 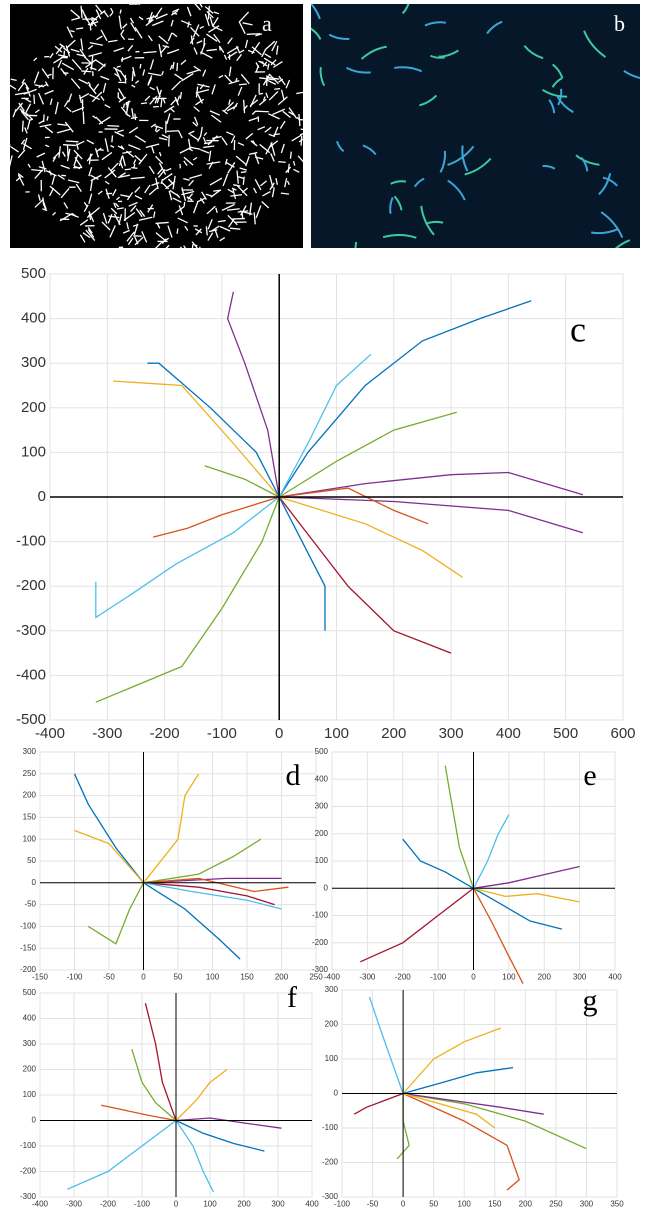 I want to click on x-tick-label: 200, so click(x=545, y=977).